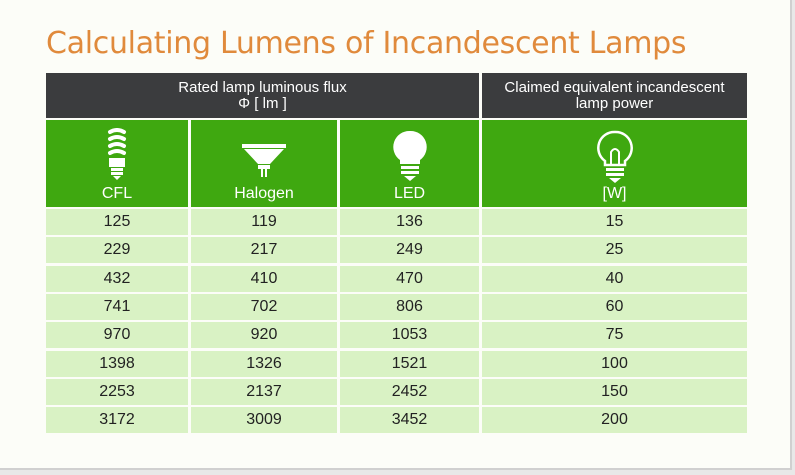 The image size is (795, 475). Describe the element at coordinates (264, 193) in the screenshot. I see `column-label-halogen: Halogen` at that location.